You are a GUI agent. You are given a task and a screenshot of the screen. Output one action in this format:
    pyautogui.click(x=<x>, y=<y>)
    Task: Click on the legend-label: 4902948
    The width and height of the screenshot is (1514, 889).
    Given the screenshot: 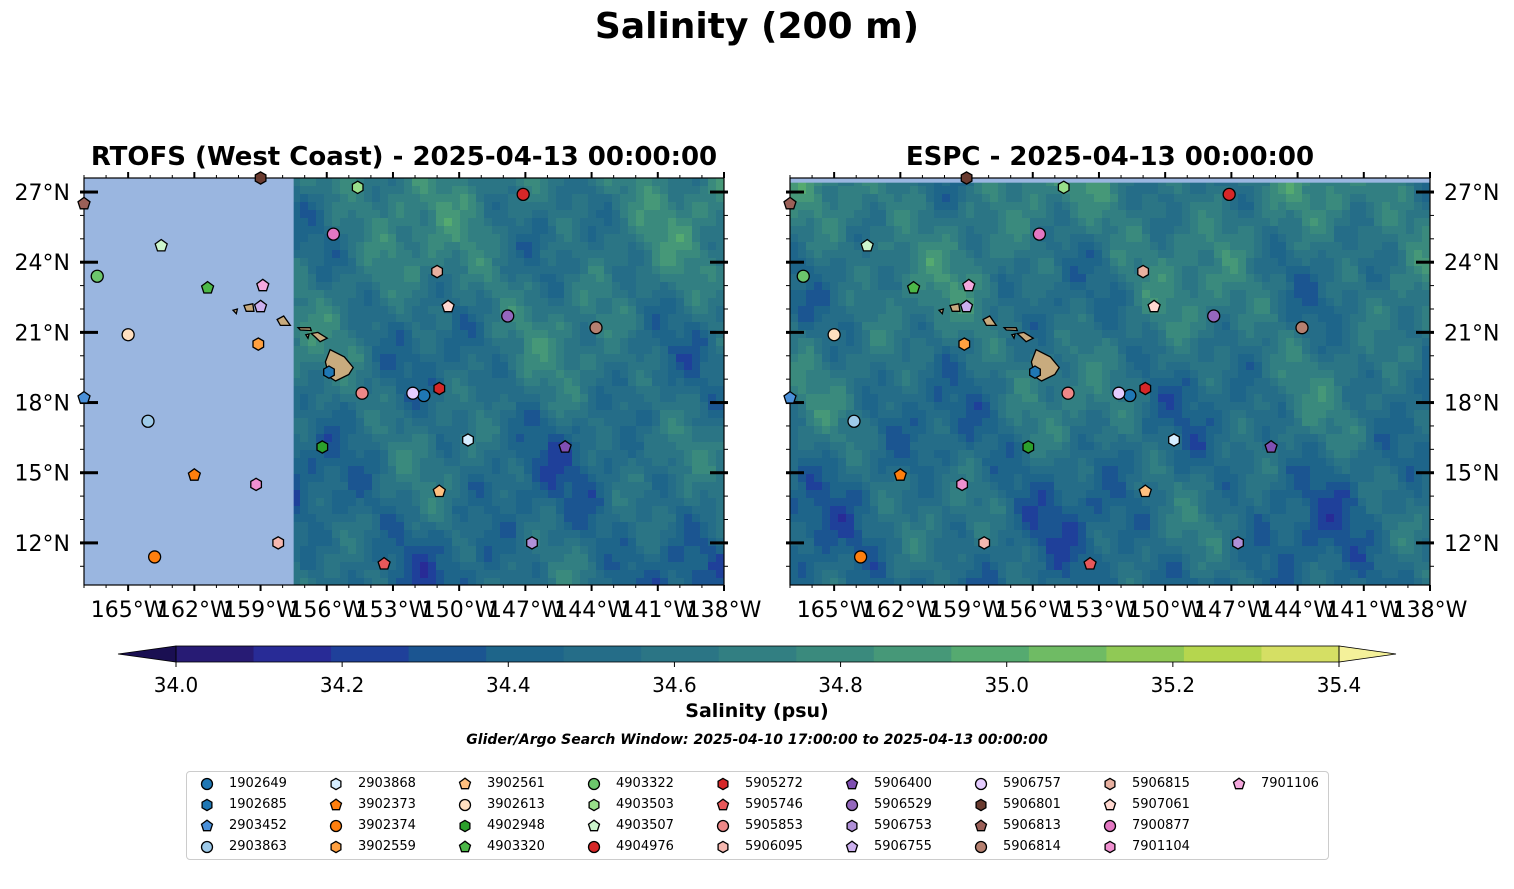 What is the action you would take?
    pyautogui.click(x=516, y=825)
    